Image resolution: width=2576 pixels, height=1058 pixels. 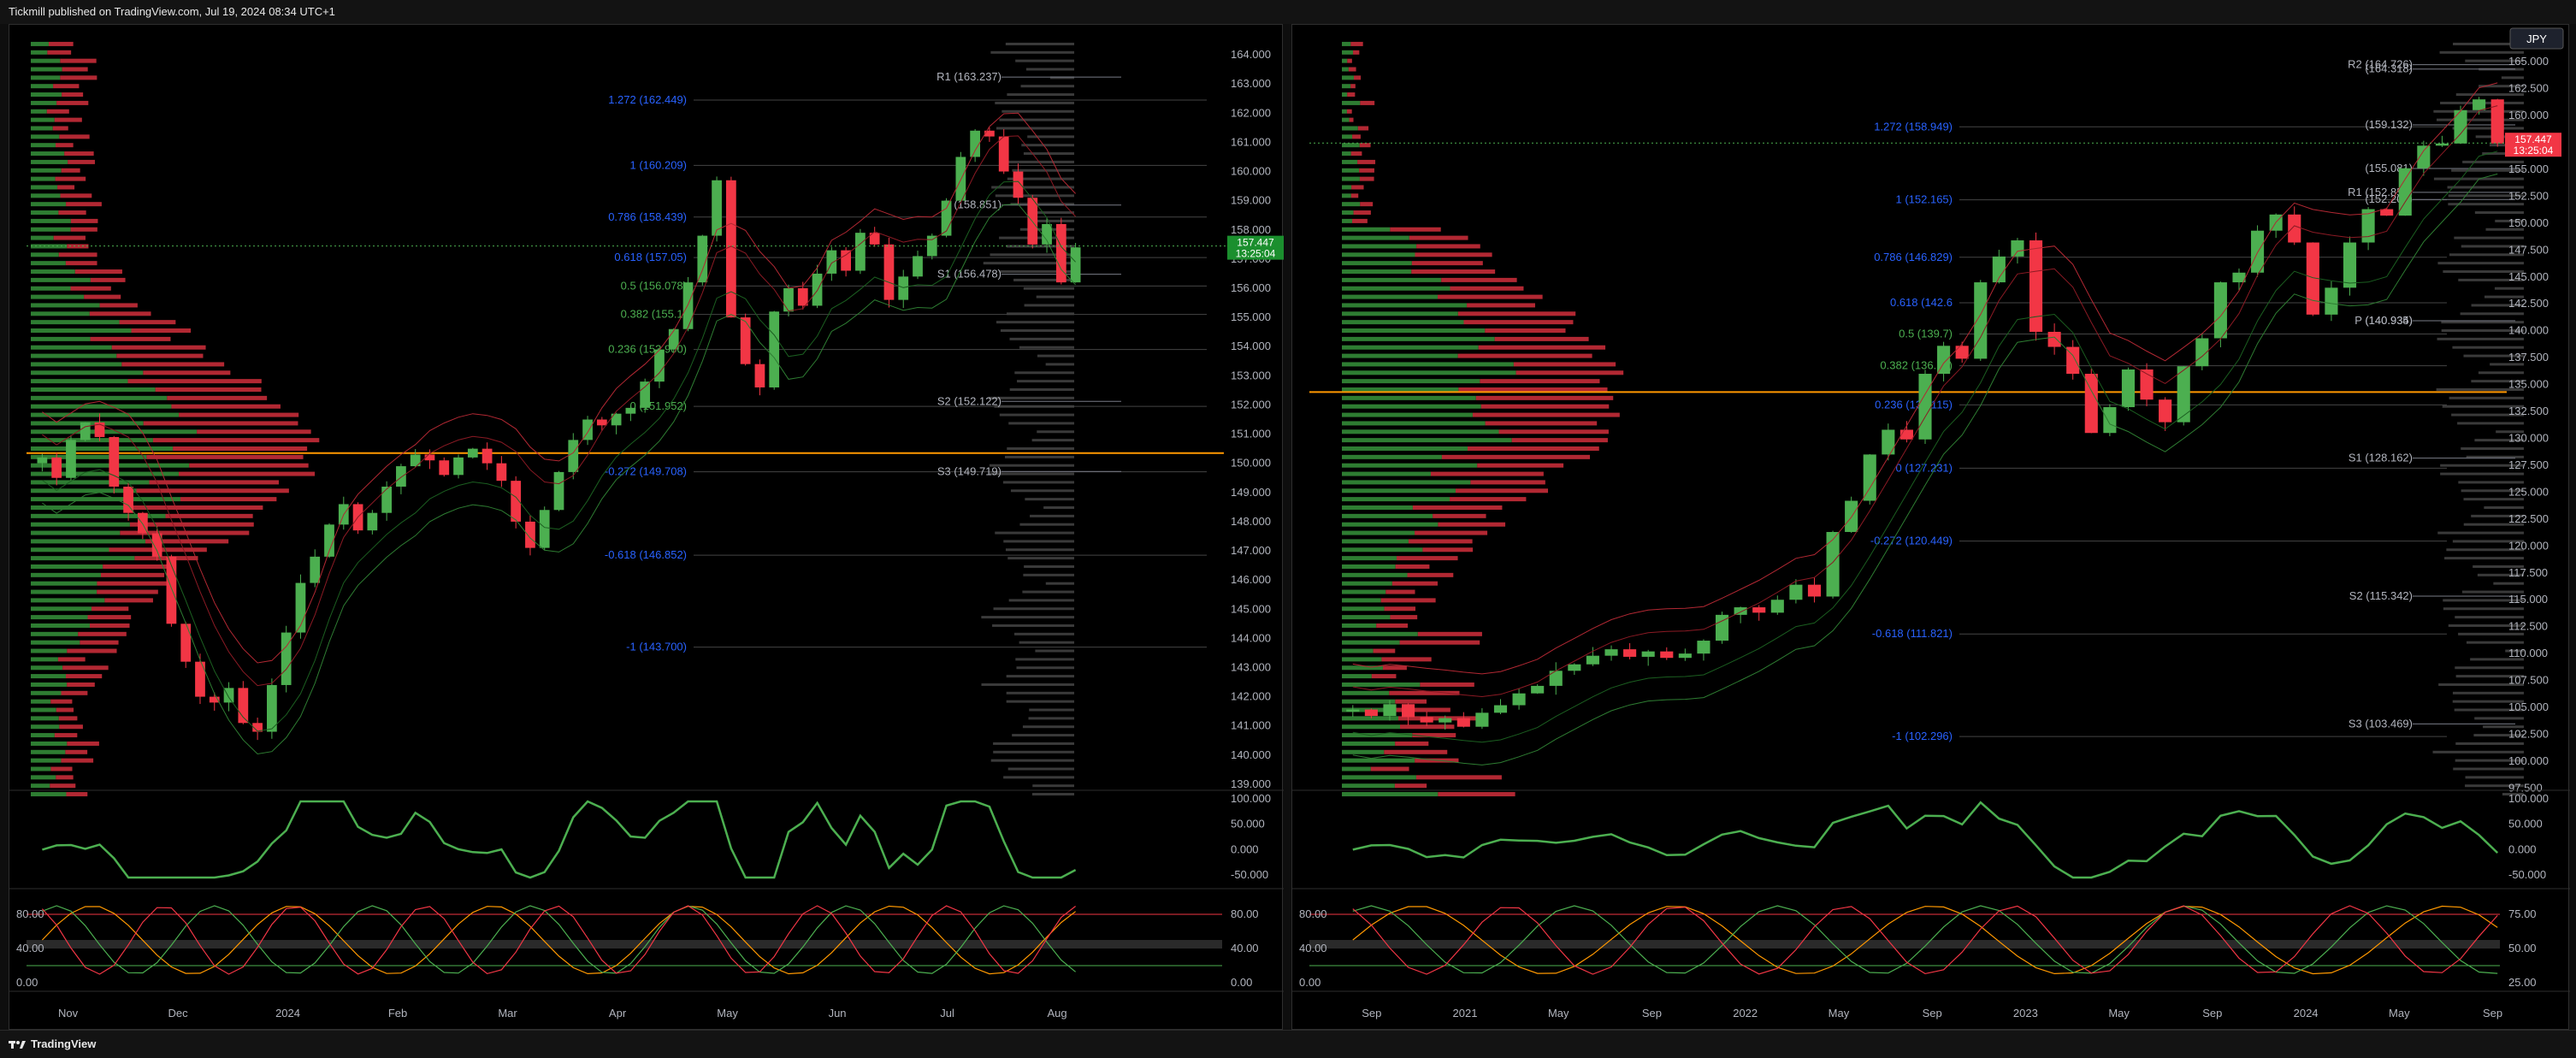 I want to click on stochastic-right-tick: 75.00, so click(x=2522, y=913).